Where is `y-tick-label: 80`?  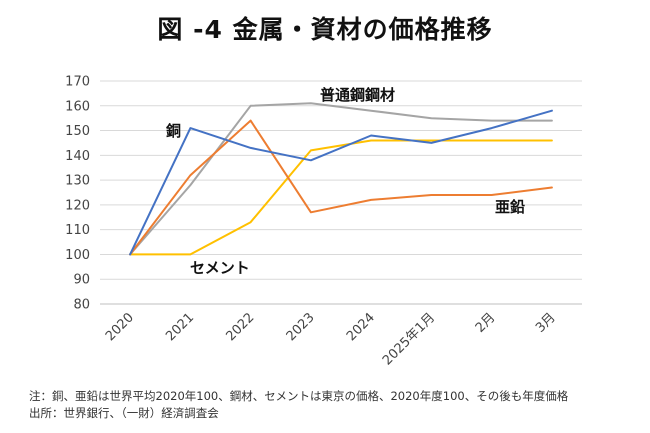
y-tick-label: 80 is located at coordinates (81, 305).